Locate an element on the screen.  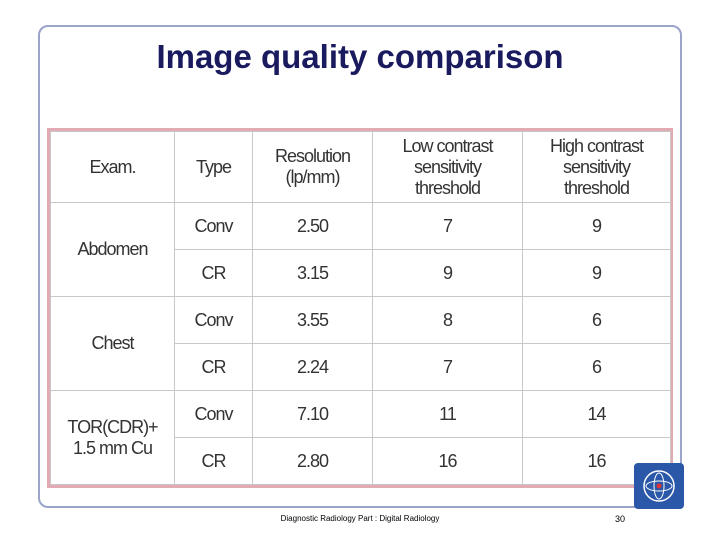
slide-title: Image quality comparison is located at coordinates (360, 56).